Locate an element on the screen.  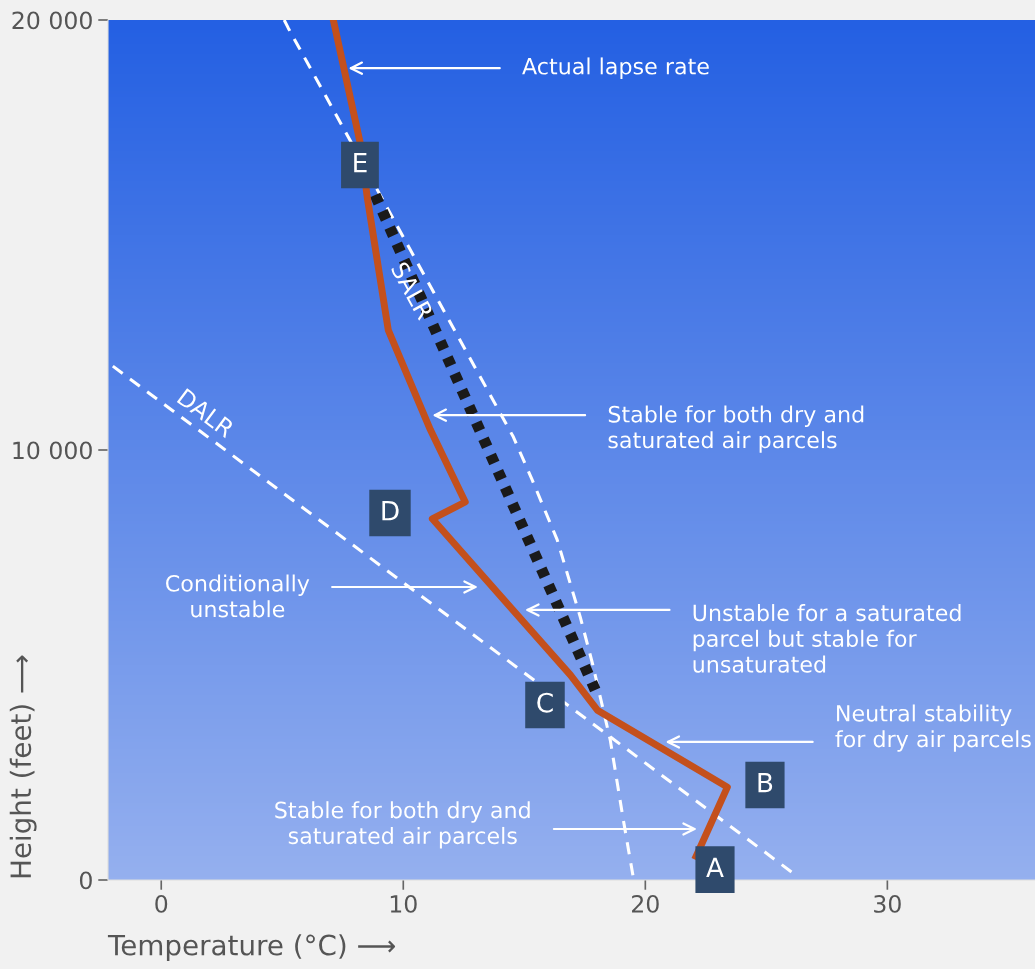
annotation: C is located at coordinates (545, 702).